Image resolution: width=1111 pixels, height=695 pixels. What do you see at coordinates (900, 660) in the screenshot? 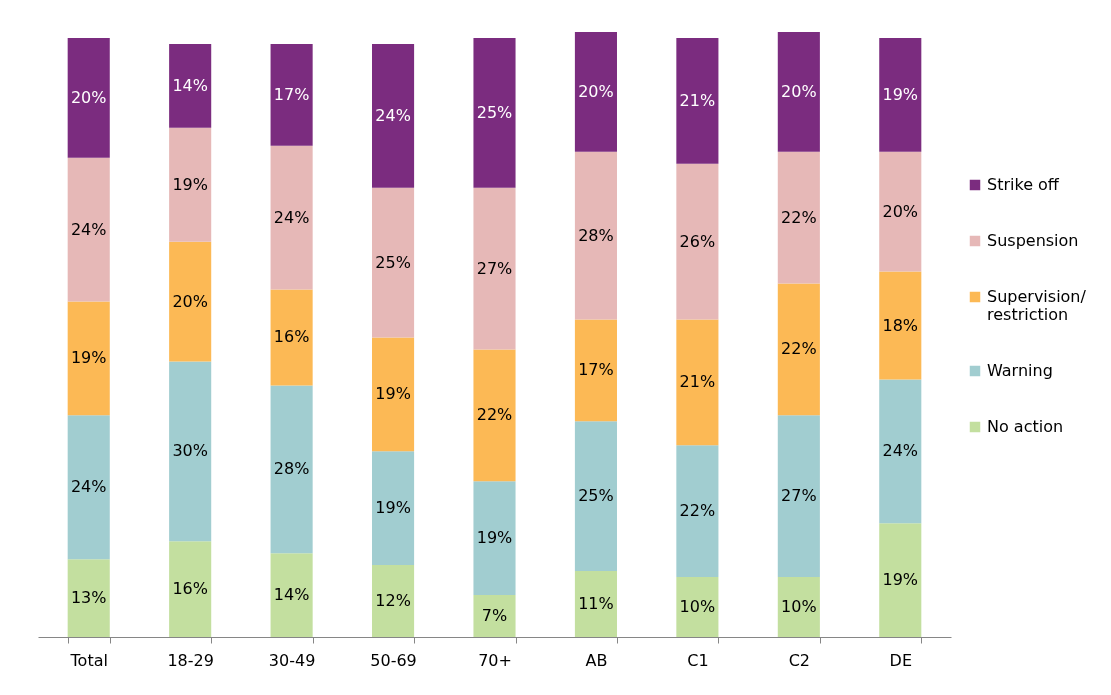
I see `x-tick-label: DE` at bounding box center [900, 660].